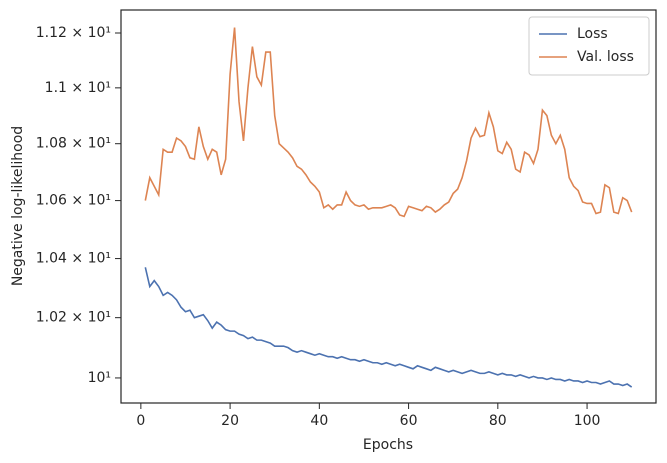 The height and width of the screenshot is (463, 667). Describe the element at coordinates (140, 421) in the screenshot. I see `x-tick-label: 0` at that location.